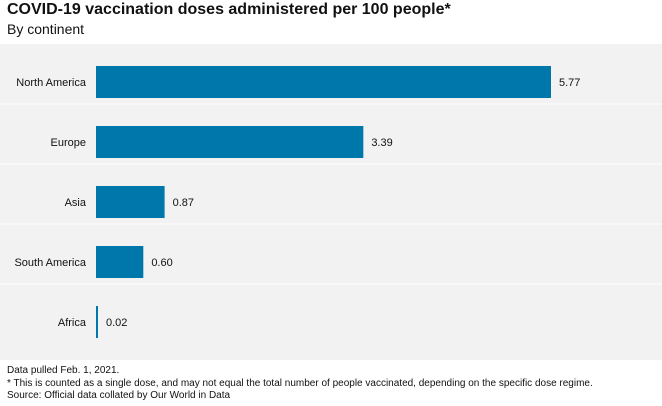 Image resolution: width=662 pixels, height=406 pixels. Describe the element at coordinates (183, 203) in the screenshot. I see `value-label: 0.87` at that location.